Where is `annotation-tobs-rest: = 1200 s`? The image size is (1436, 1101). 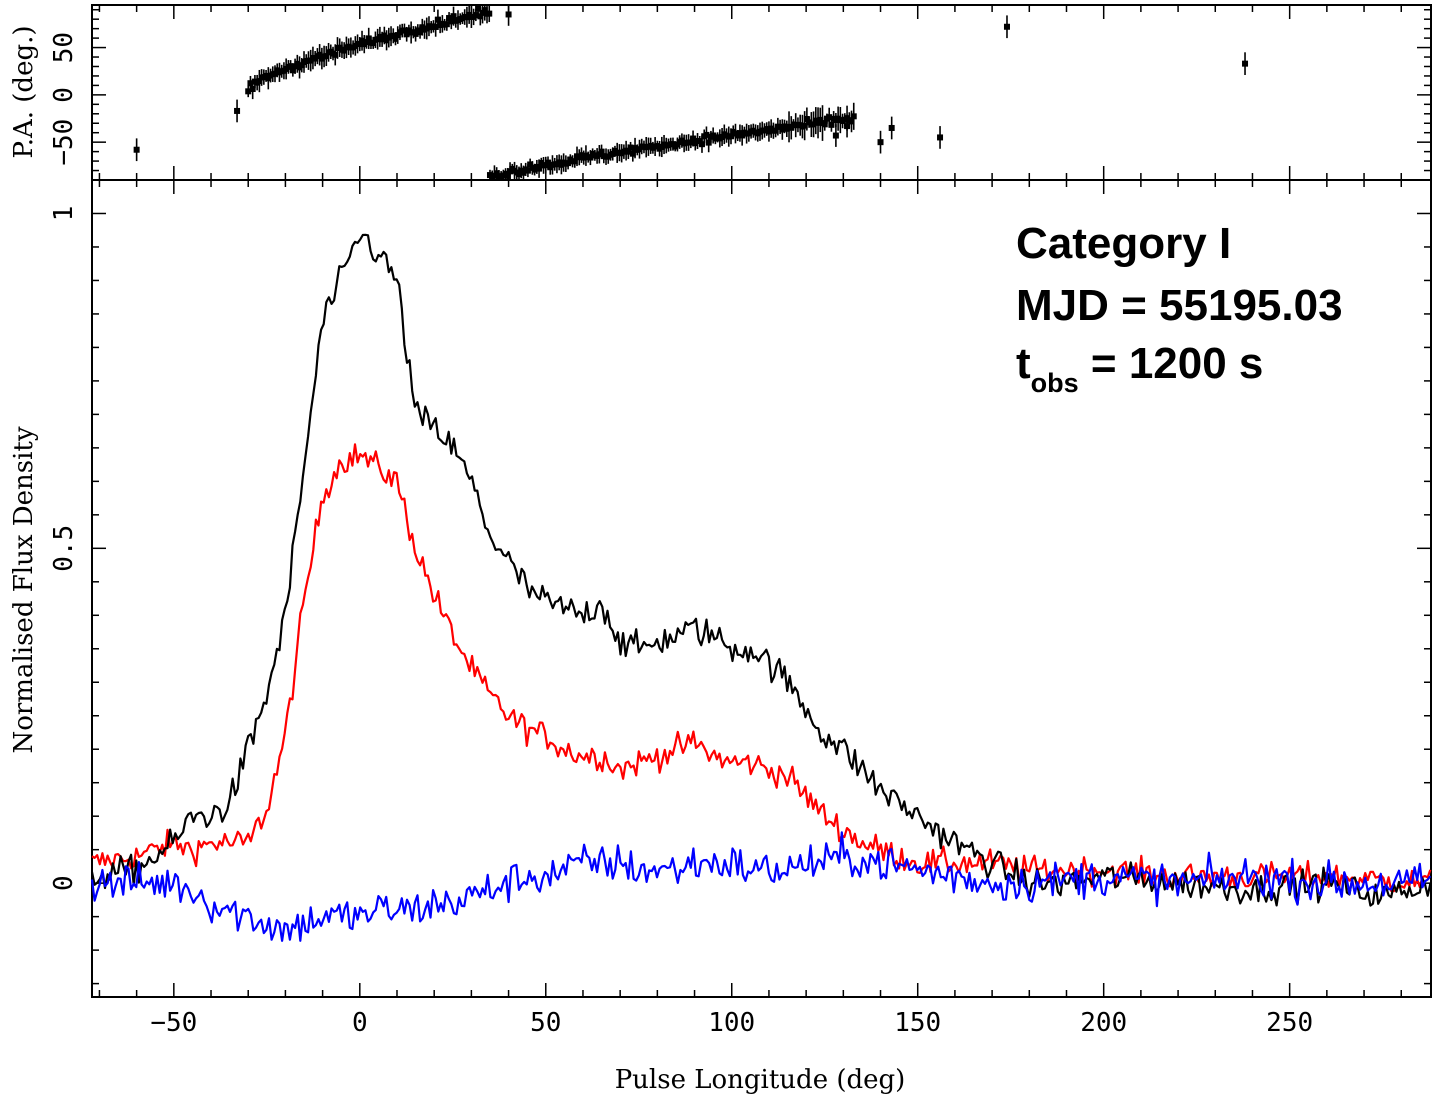
annotation-tobs-rest: = 1200 s is located at coordinates (1171, 363).